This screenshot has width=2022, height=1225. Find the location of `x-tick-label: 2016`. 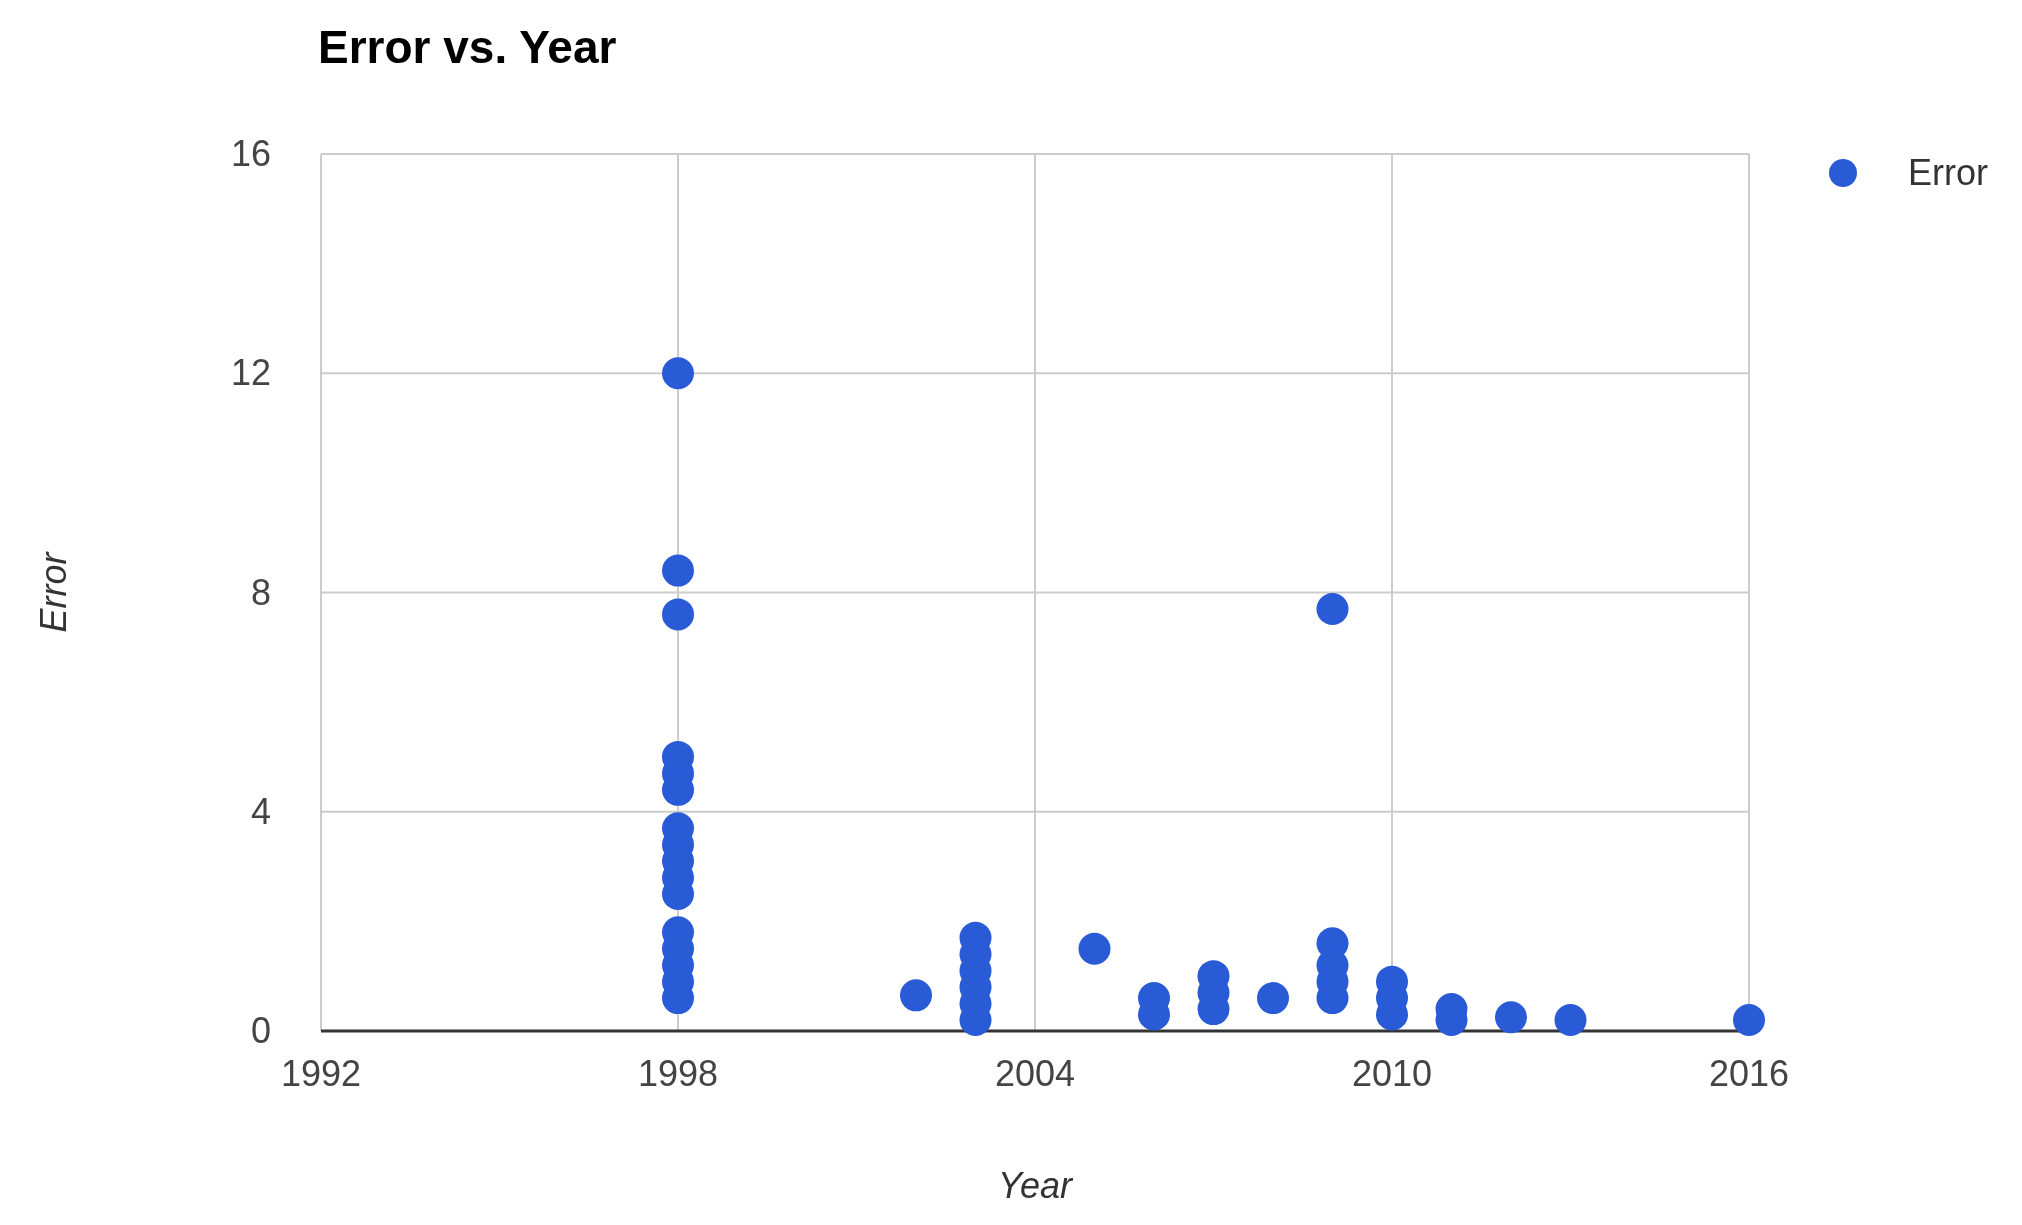

x-tick-label: 2016 is located at coordinates (1749, 1073).